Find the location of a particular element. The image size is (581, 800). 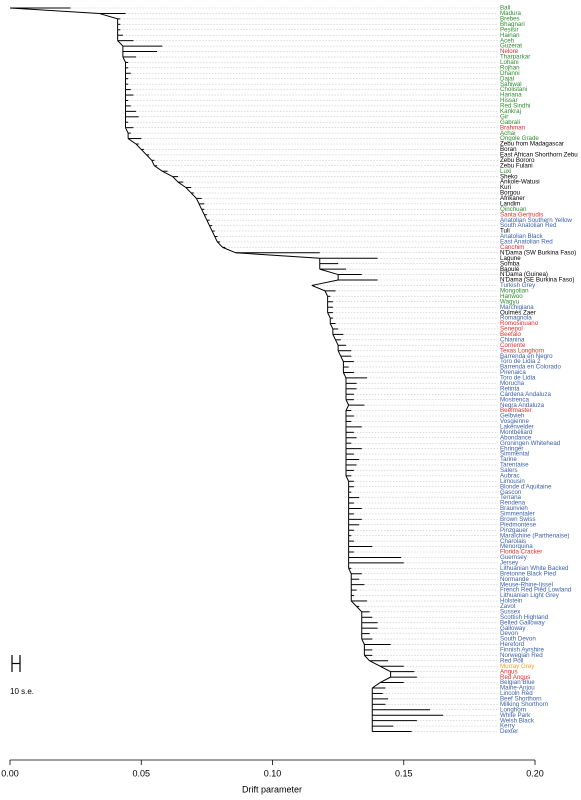

leaf-label: Rendena is located at coordinates (513, 503).